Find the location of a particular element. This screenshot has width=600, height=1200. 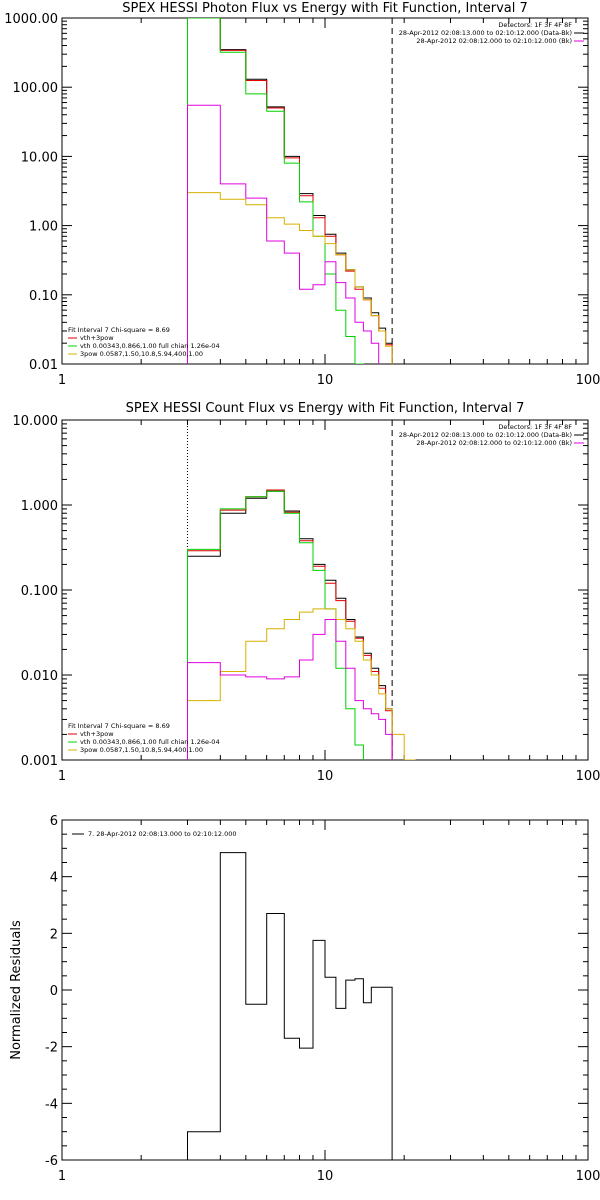

y-tick-label: 0 is located at coordinates (54, 991).